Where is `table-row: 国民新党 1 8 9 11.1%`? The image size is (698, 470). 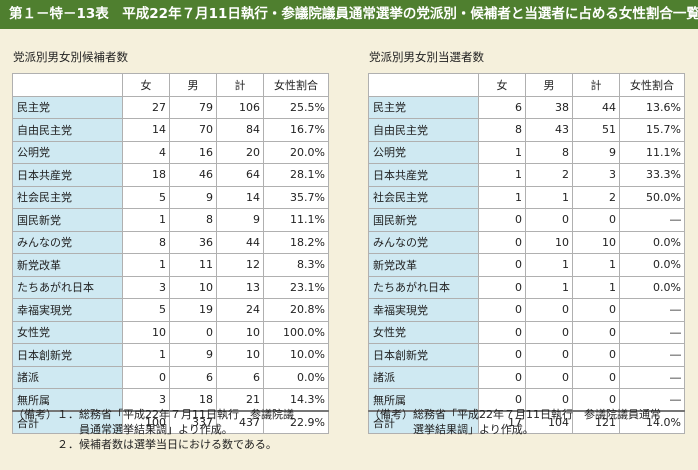
table-row: 国民新党 1 8 9 11.1% is located at coordinates (170, 220).